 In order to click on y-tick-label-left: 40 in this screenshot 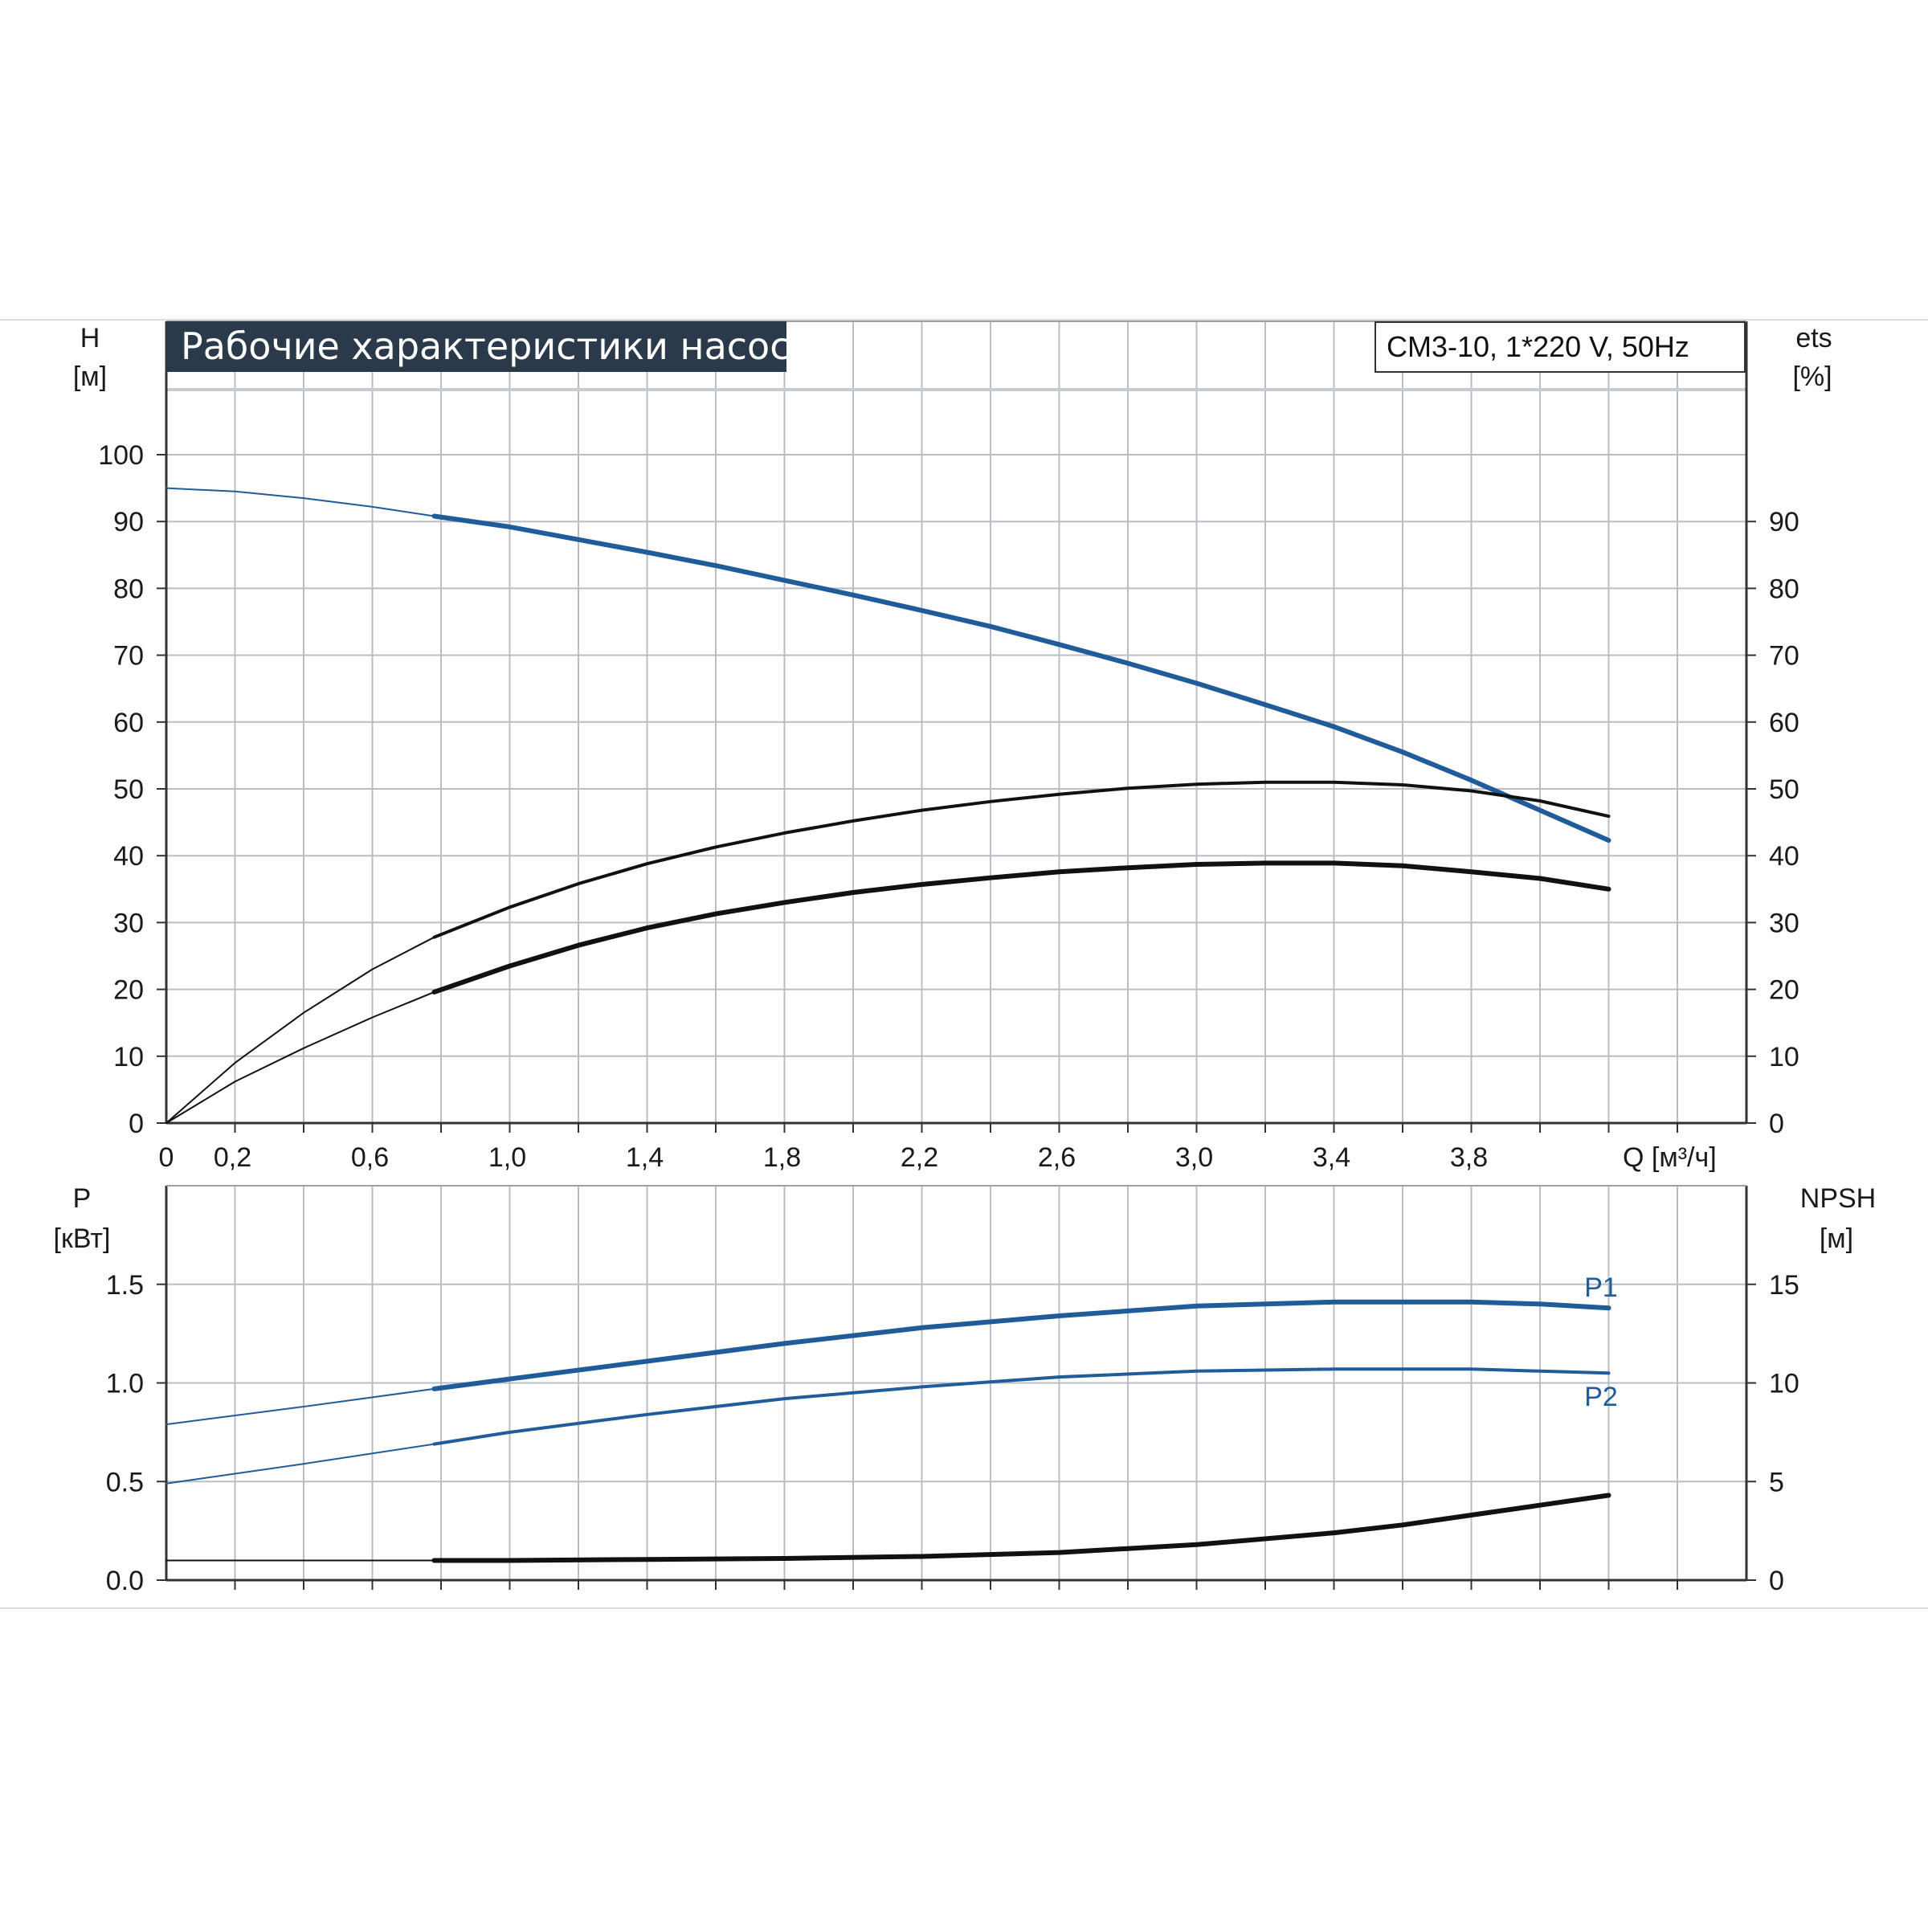, I will do `click(128, 856)`.